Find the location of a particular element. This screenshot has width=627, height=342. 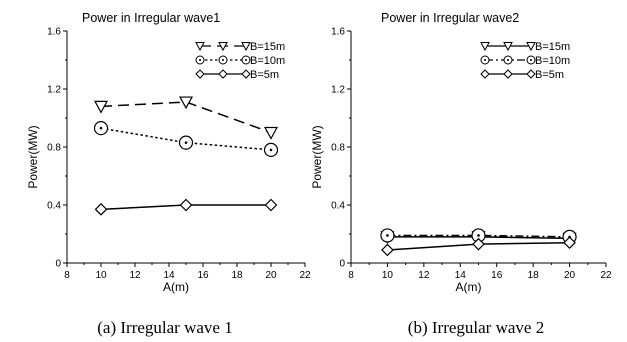

series-b10m is located at coordinates (186, 139).